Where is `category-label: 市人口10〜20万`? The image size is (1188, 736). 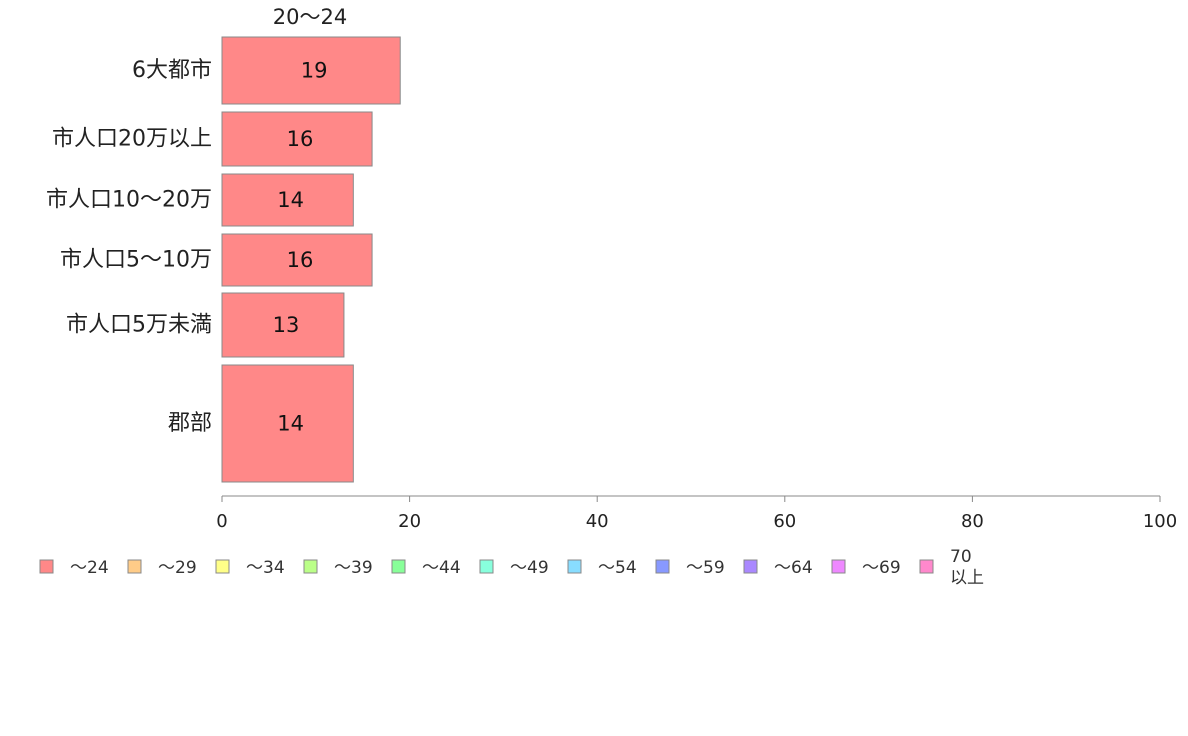 category-label: 市人口10〜20万 is located at coordinates (129, 200).